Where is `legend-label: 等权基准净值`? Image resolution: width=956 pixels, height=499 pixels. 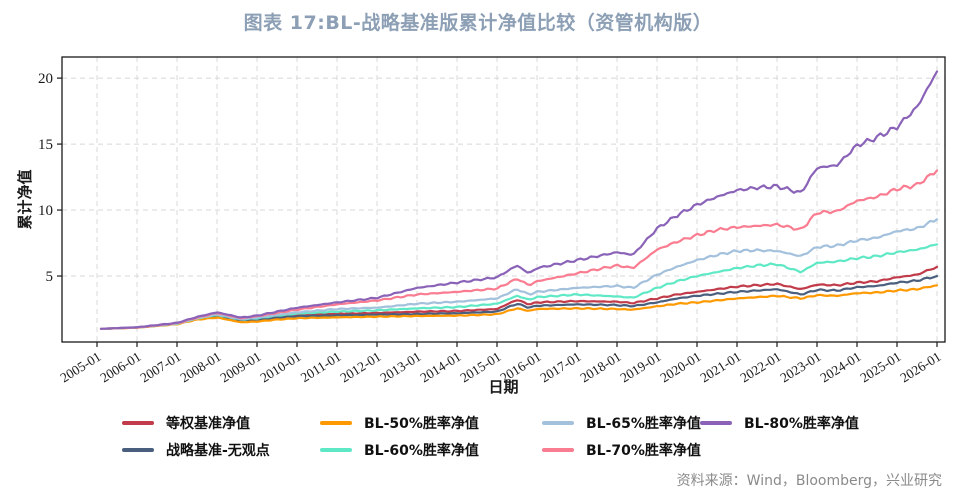
legend-label: 等权基准净值 is located at coordinates (208, 424).